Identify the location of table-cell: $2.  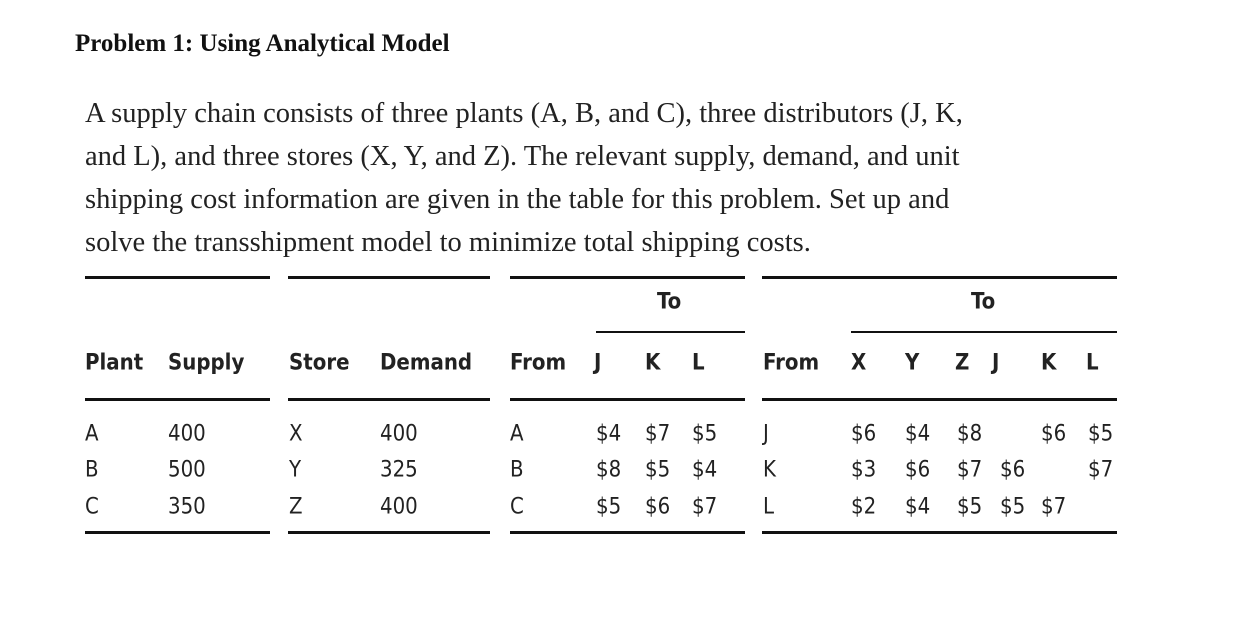
(864, 507).